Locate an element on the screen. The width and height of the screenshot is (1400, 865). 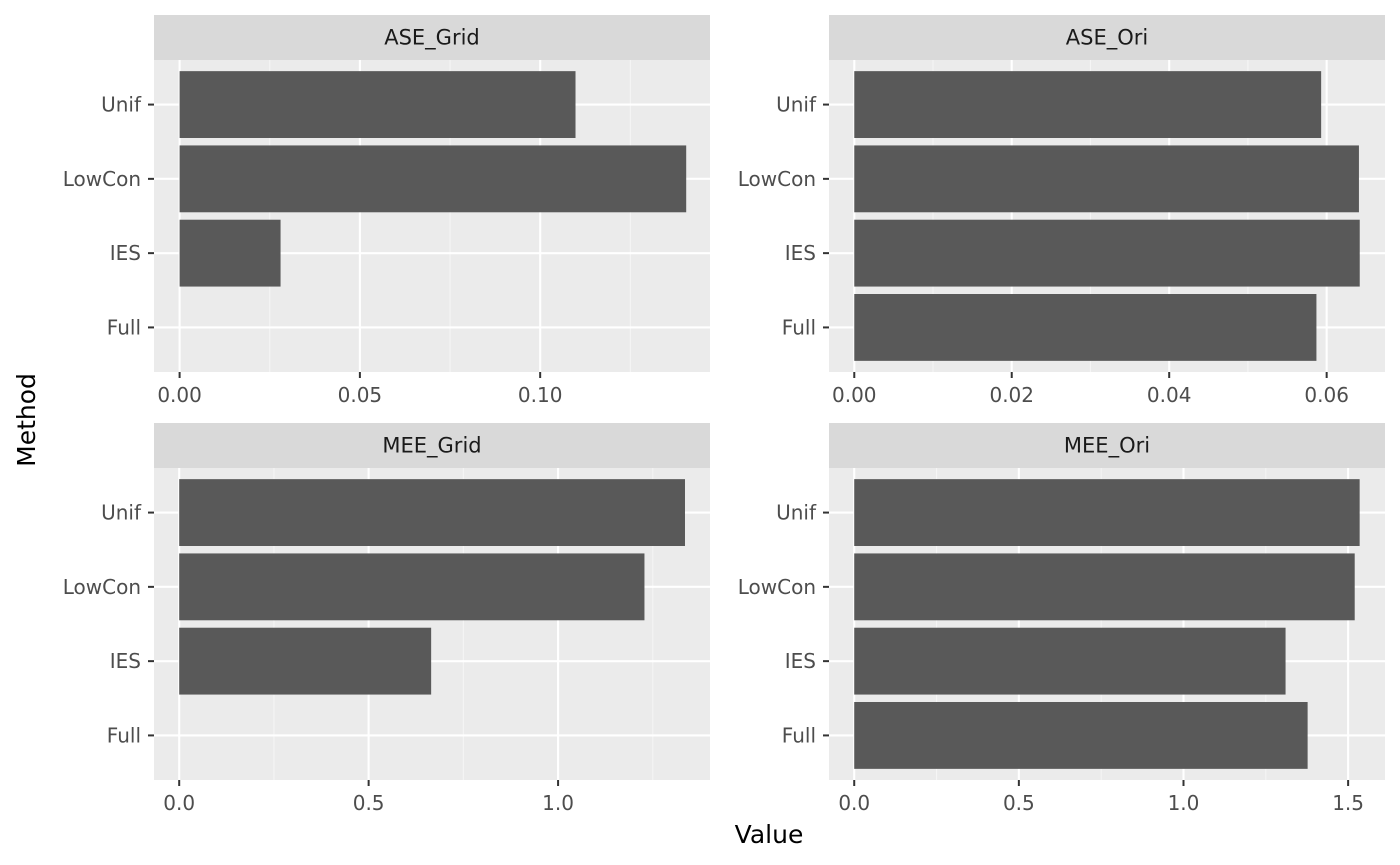
facet-title: ASE_Grid is located at coordinates (432, 38).